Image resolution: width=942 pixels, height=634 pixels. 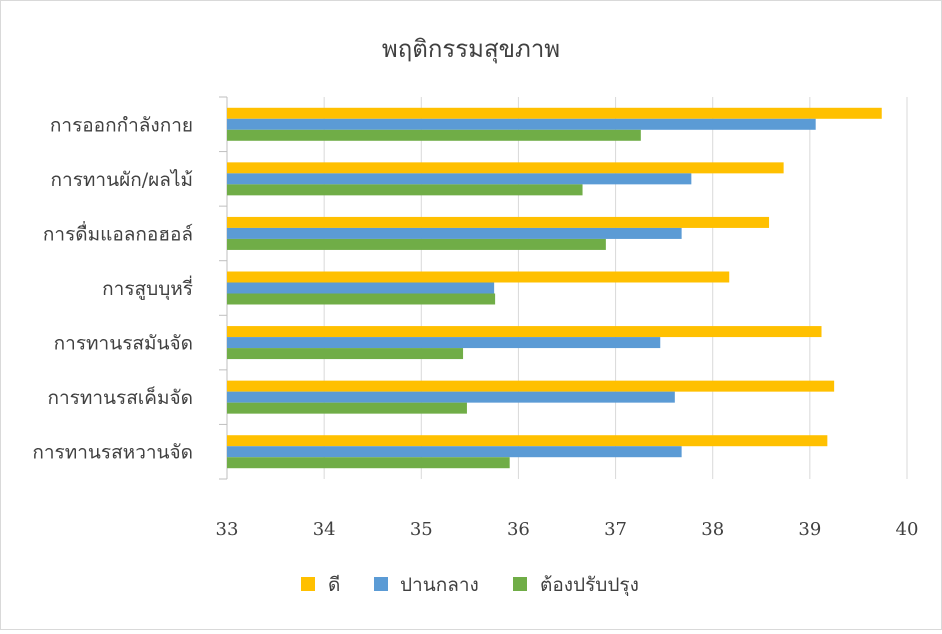 I want to click on legend: ดี ปานกลาง ต้องปรับปรุง, so click(x=470, y=585).